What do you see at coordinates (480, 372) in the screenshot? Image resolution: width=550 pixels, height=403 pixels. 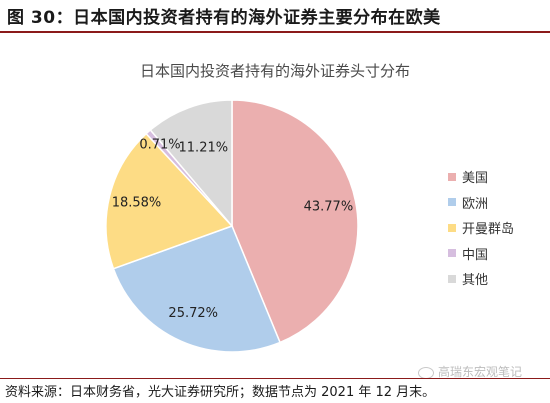 I see `watermark-text: 高瑞东宏观笔记` at bounding box center [480, 372].